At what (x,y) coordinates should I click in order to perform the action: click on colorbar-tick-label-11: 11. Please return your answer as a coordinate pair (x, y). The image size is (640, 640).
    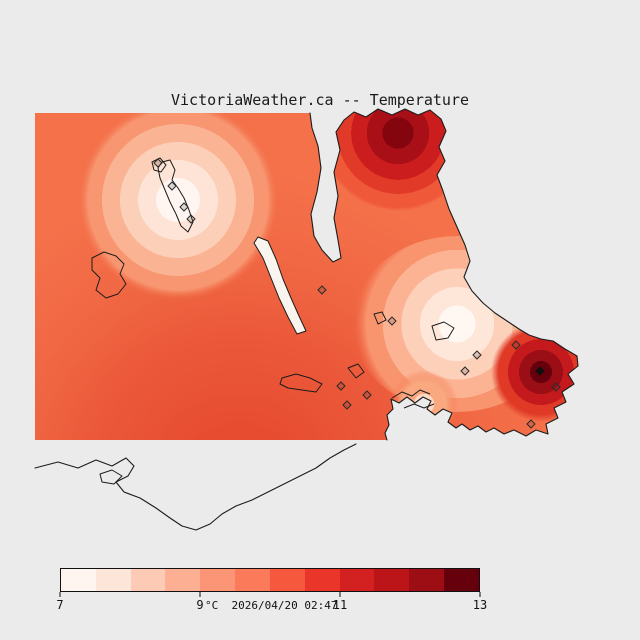
    Looking at the image, I should click on (340, 605).